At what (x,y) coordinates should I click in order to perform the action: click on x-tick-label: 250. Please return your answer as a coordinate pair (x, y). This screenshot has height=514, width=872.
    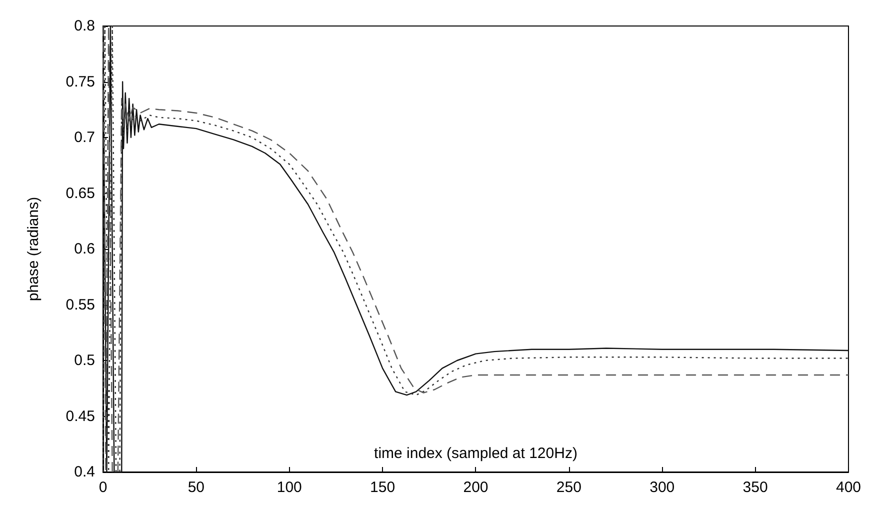
    Looking at the image, I should click on (569, 487).